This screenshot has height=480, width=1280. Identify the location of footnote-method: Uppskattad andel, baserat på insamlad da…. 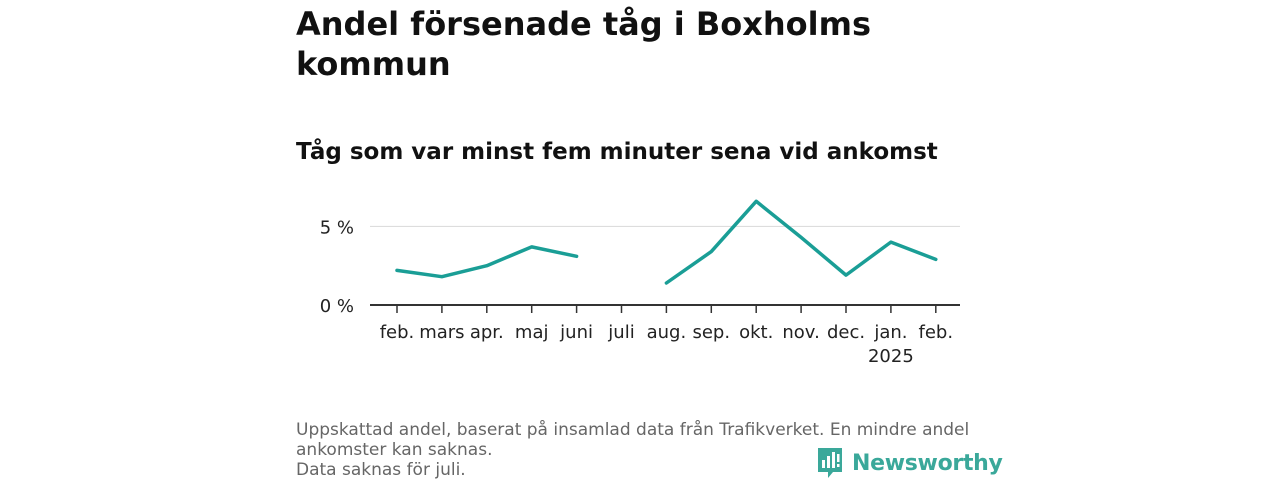
(633, 440).